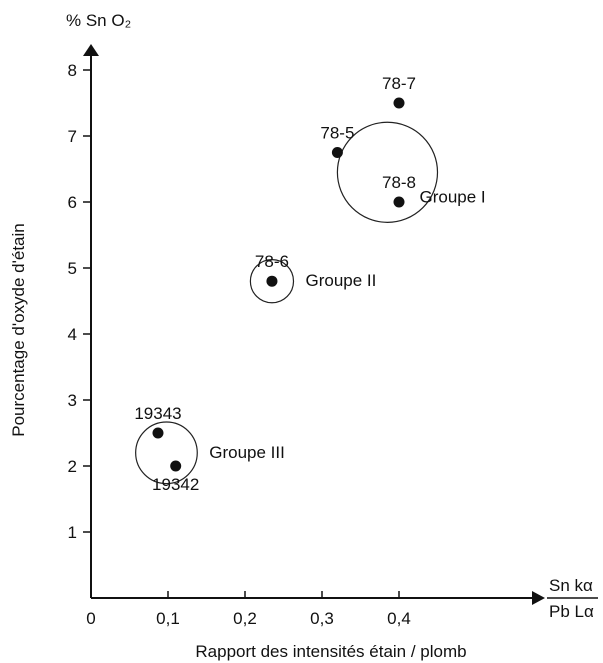 This screenshot has height=663, width=603. Describe the element at coordinates (175, 484) in the screenshot. I see `point-label: 19342` at that location.